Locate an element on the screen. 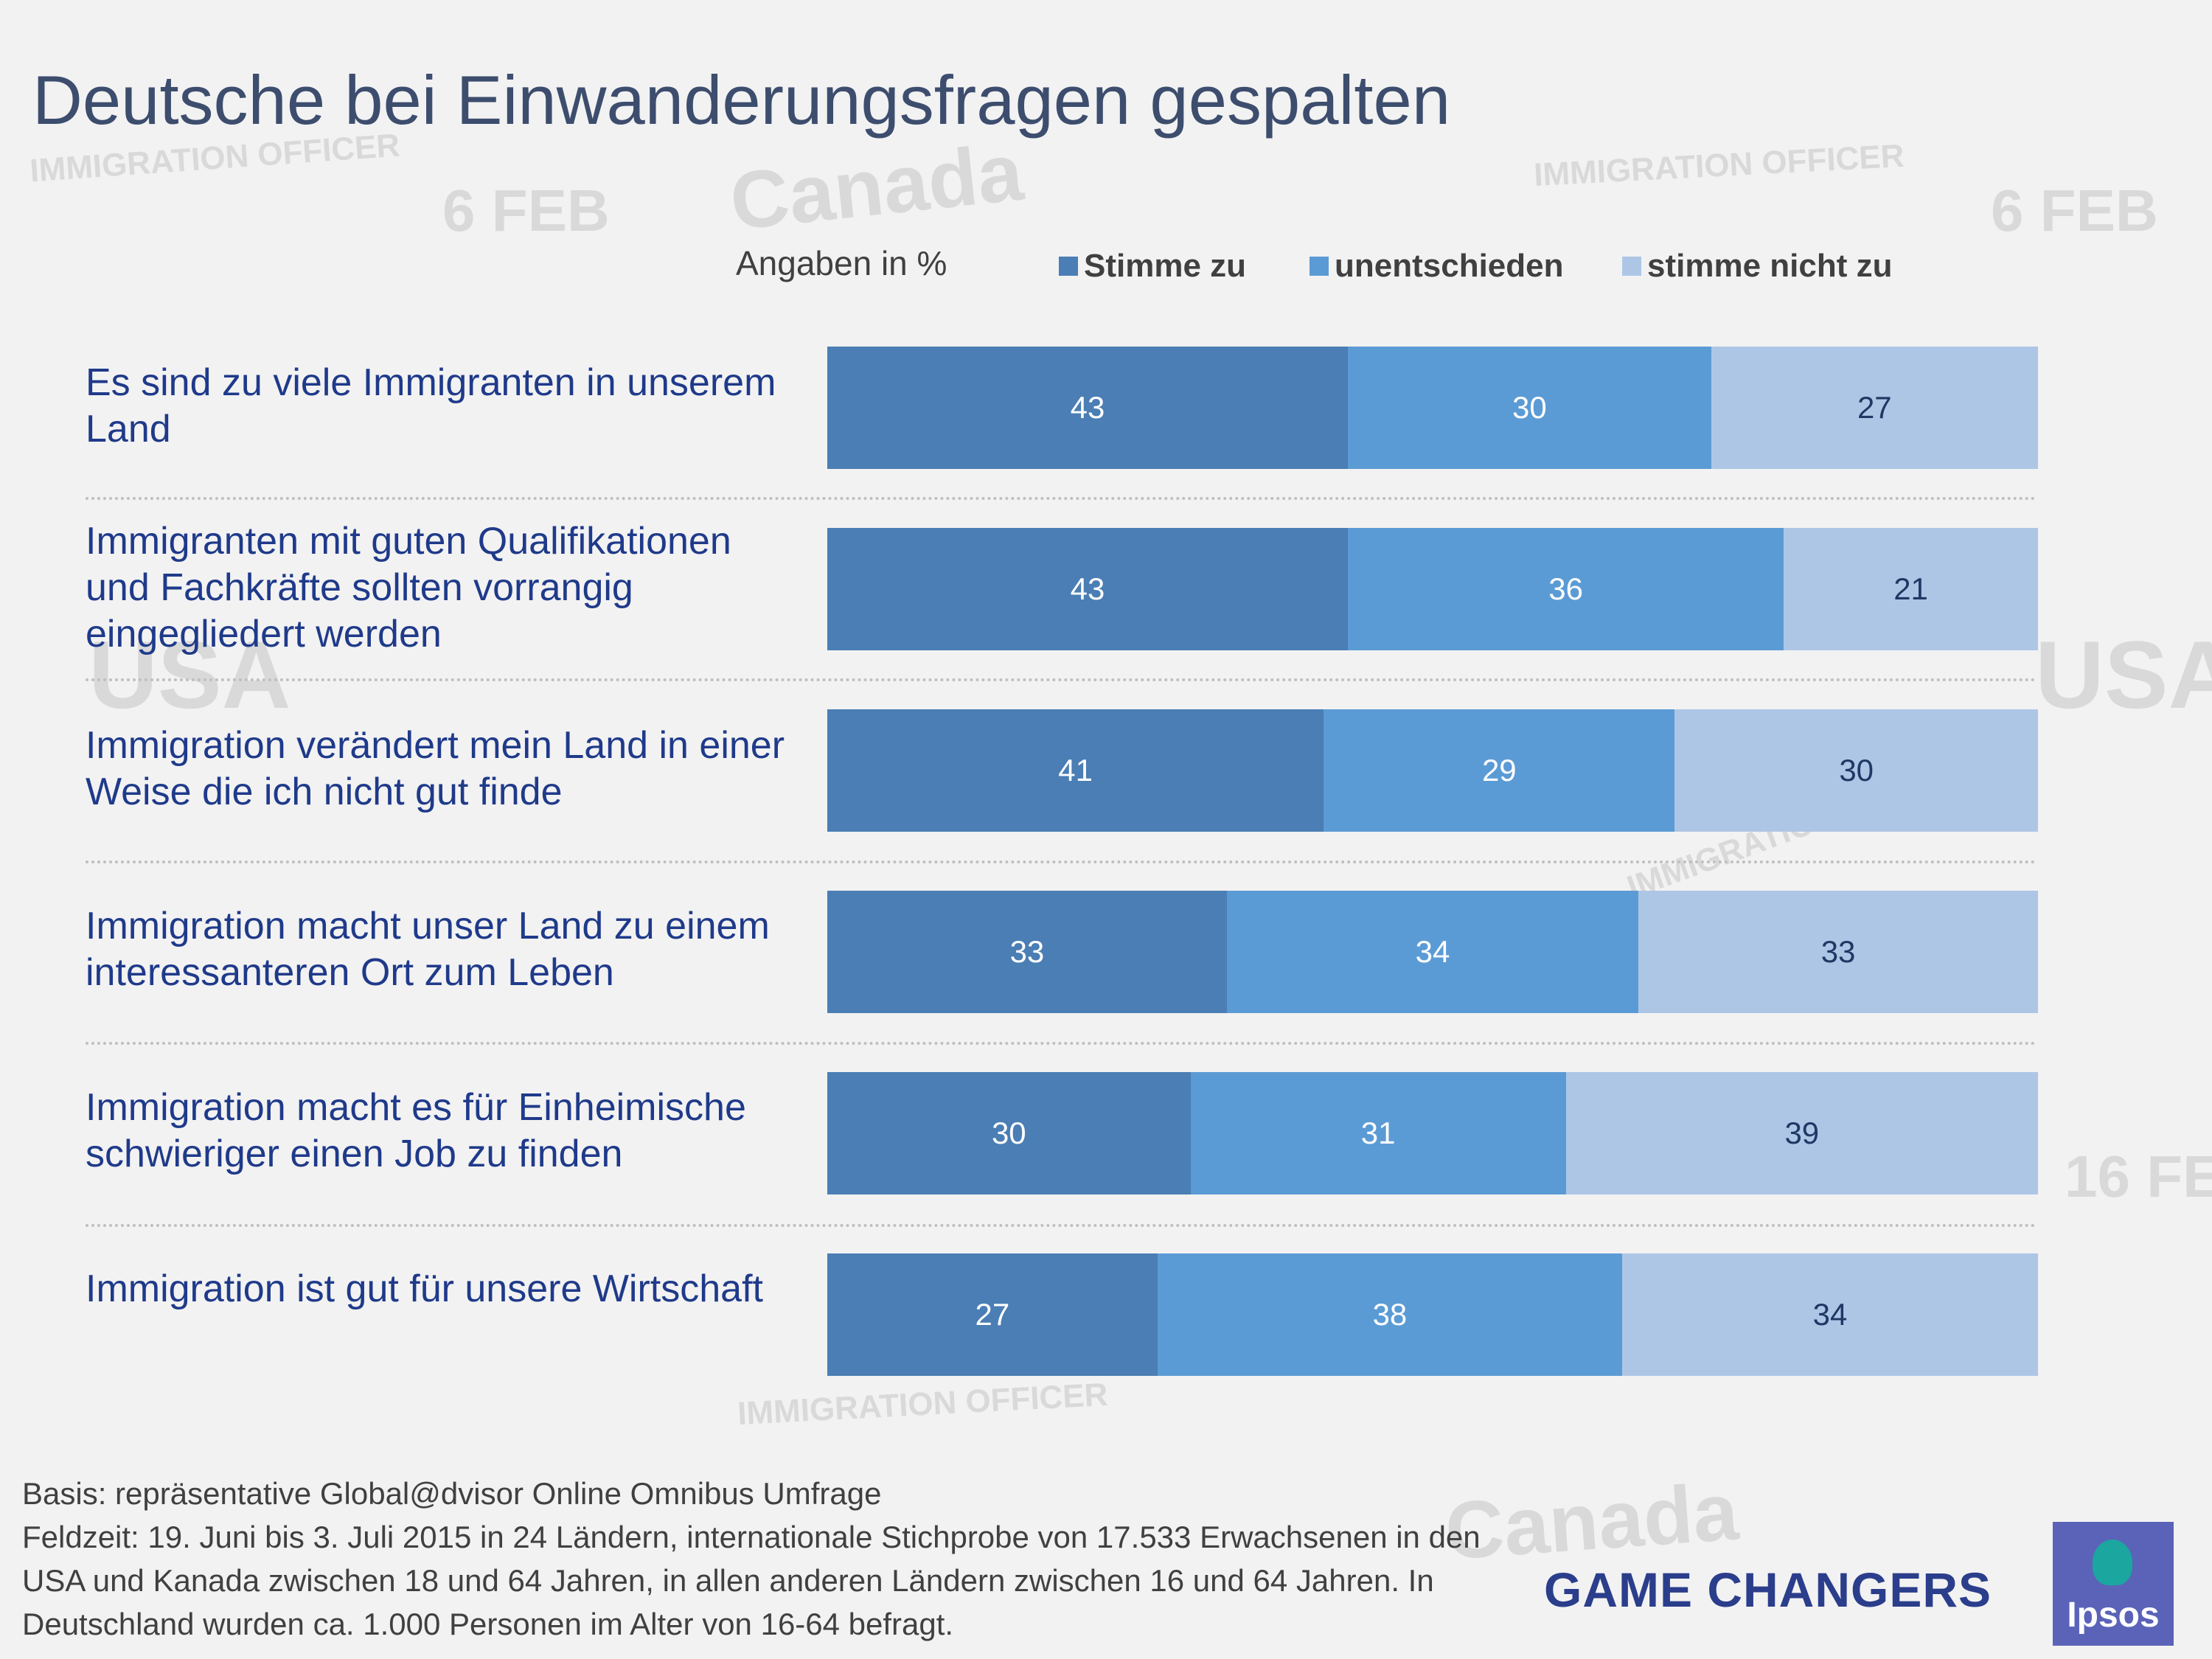  legend-swatch-unentschieden is located at coordinates (1319, 266).